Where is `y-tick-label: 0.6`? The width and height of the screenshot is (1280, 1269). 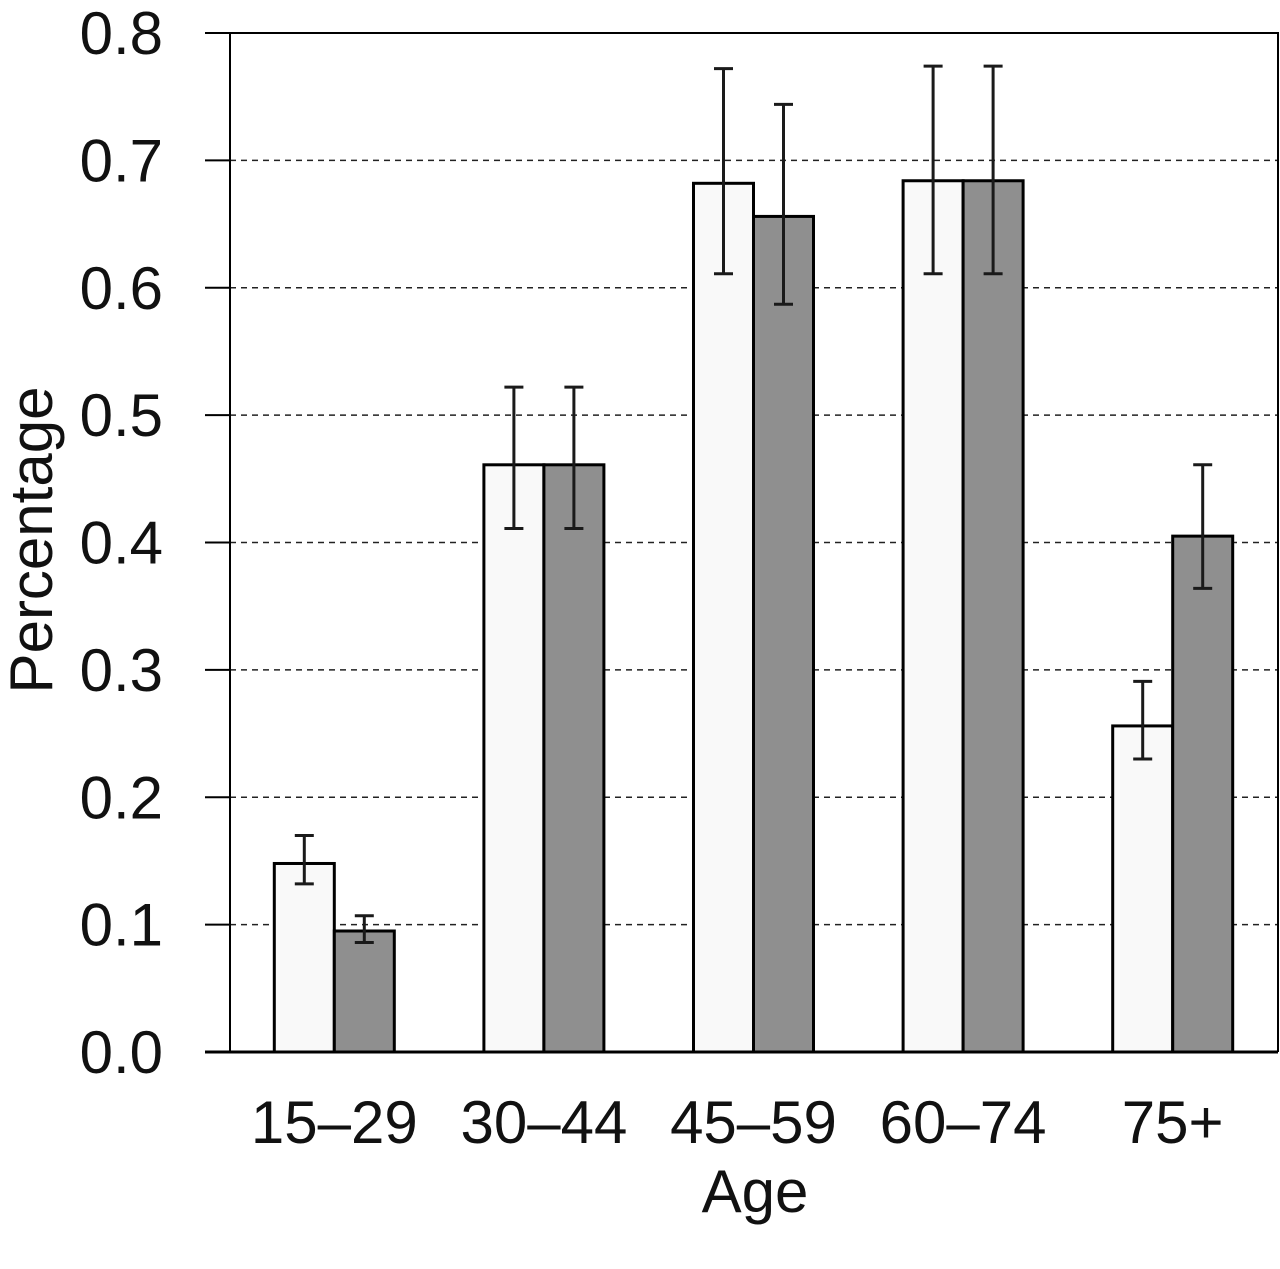
y-tick-label: 0.6 is located at coordinates (121, 288).